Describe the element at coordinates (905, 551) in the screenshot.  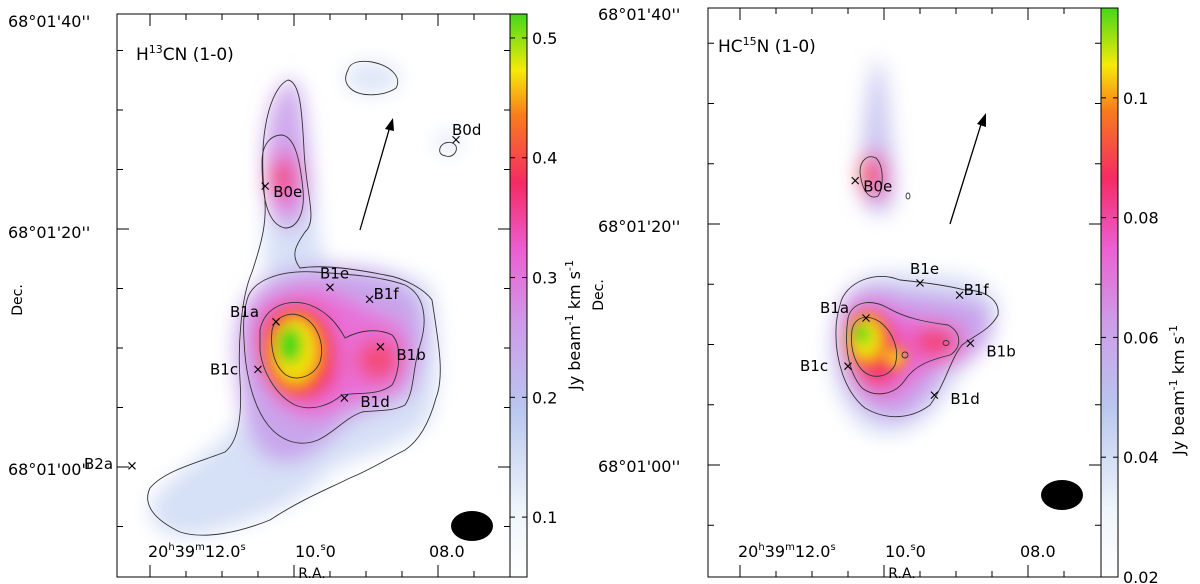
I see `hc15n-xtick-label-10: 10.s0` at that location.